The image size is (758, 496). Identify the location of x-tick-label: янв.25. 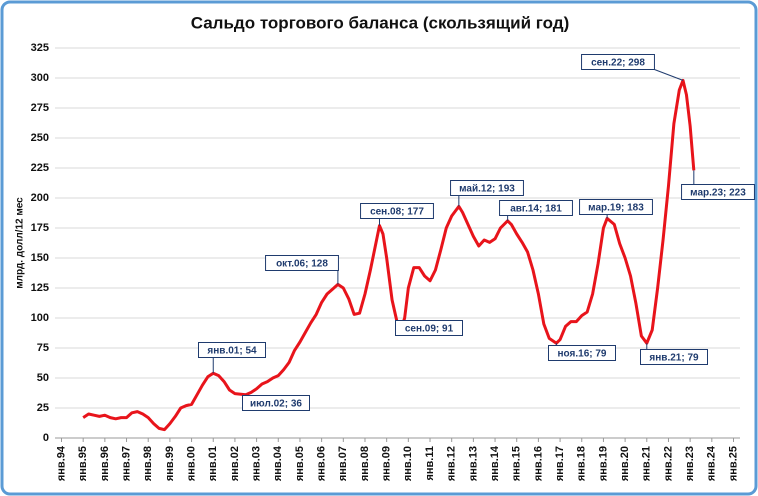
(733, 463).